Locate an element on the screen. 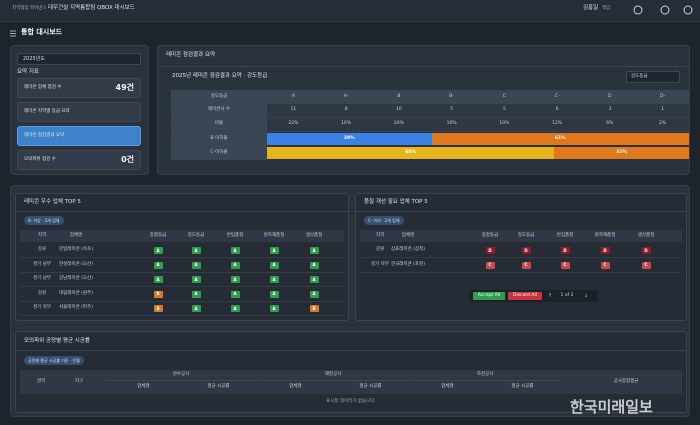 This screenshot has height=425, width=700. column-header: 업체명 is located at coordinates (408, 235).